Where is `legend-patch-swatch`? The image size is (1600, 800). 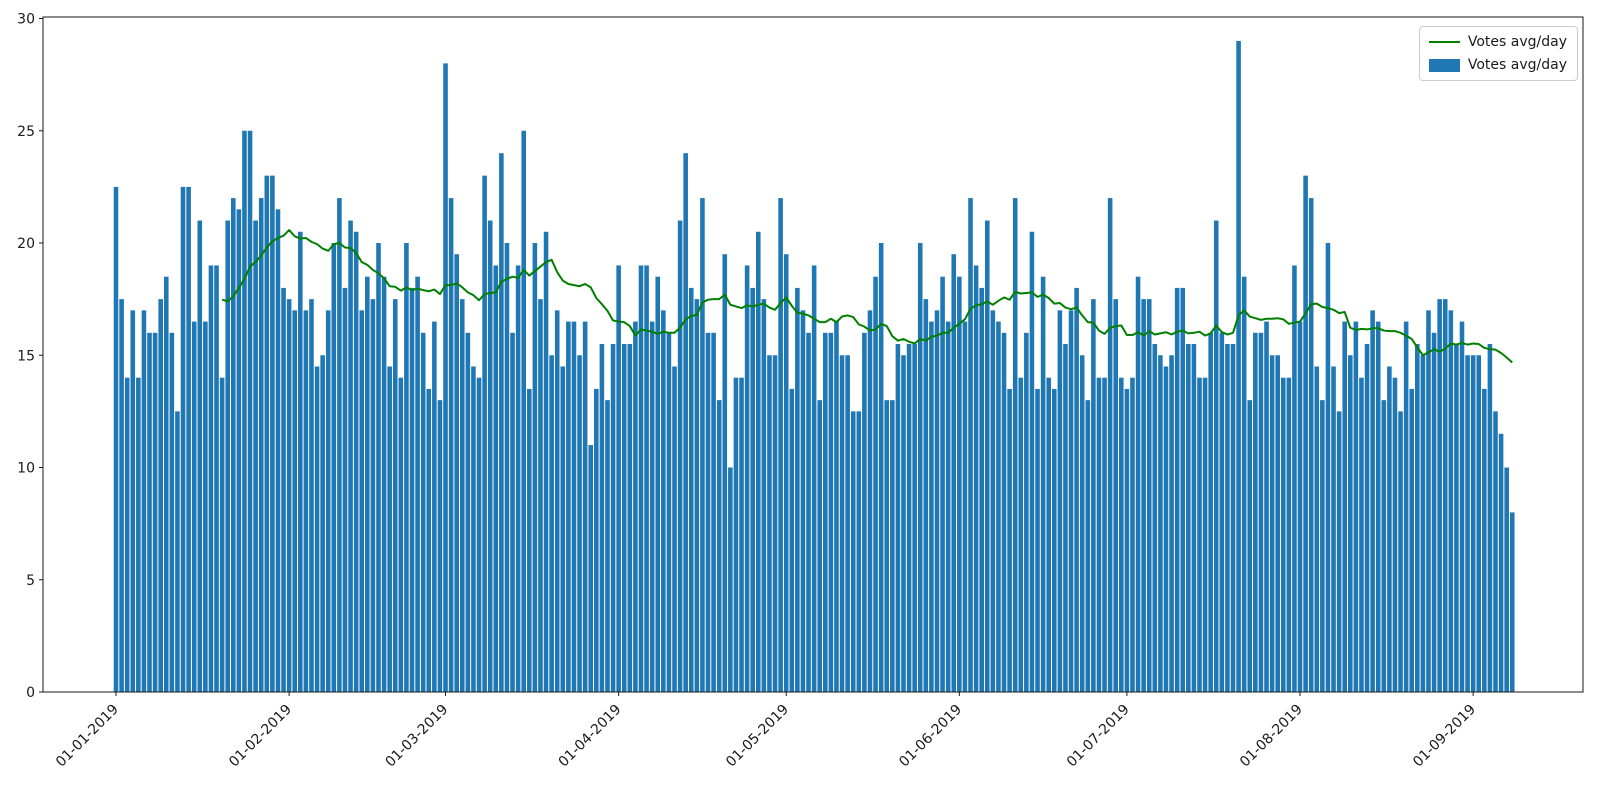 legend-patch-swatch is located at coordinates (1444, 65).